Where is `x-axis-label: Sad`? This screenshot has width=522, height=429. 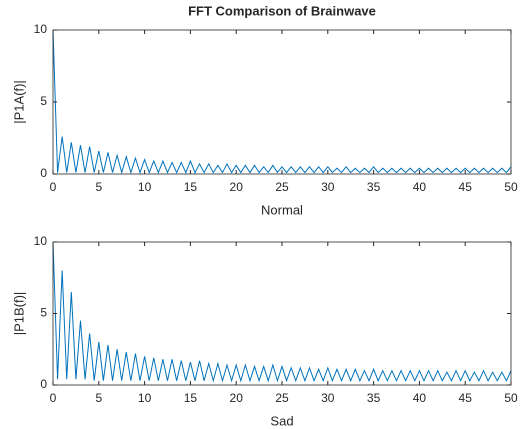
x-axis-label: Sad is located at coordinates (281, 420).